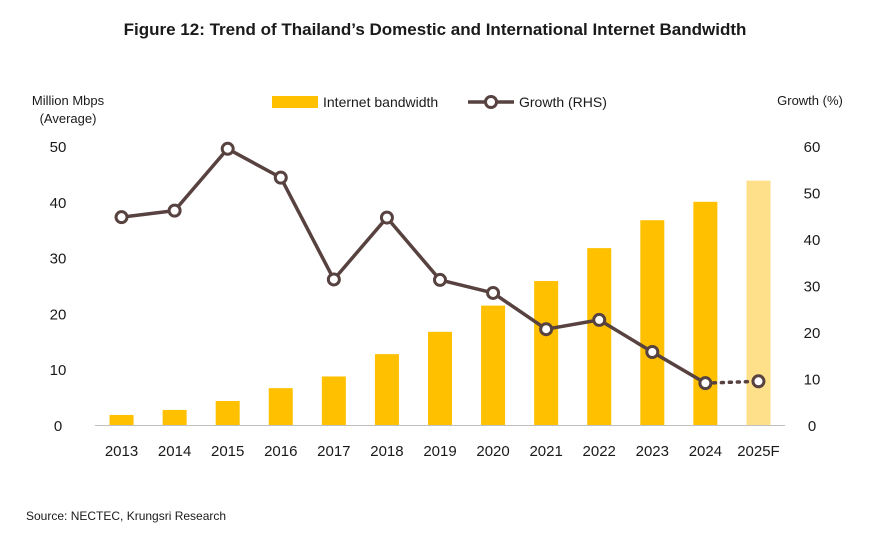 This screenshot has width=870, height=545. I want to click on x-axis-tick-label: 2015, so click(227, 451).